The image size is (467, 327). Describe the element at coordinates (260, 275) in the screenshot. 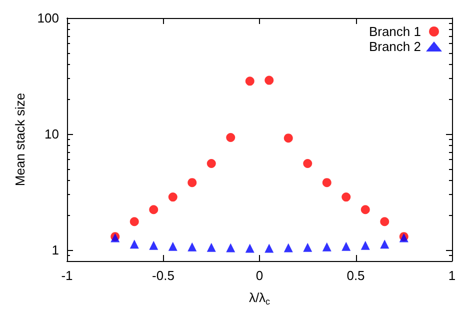

I see `x-tick-label: 0` at that location.